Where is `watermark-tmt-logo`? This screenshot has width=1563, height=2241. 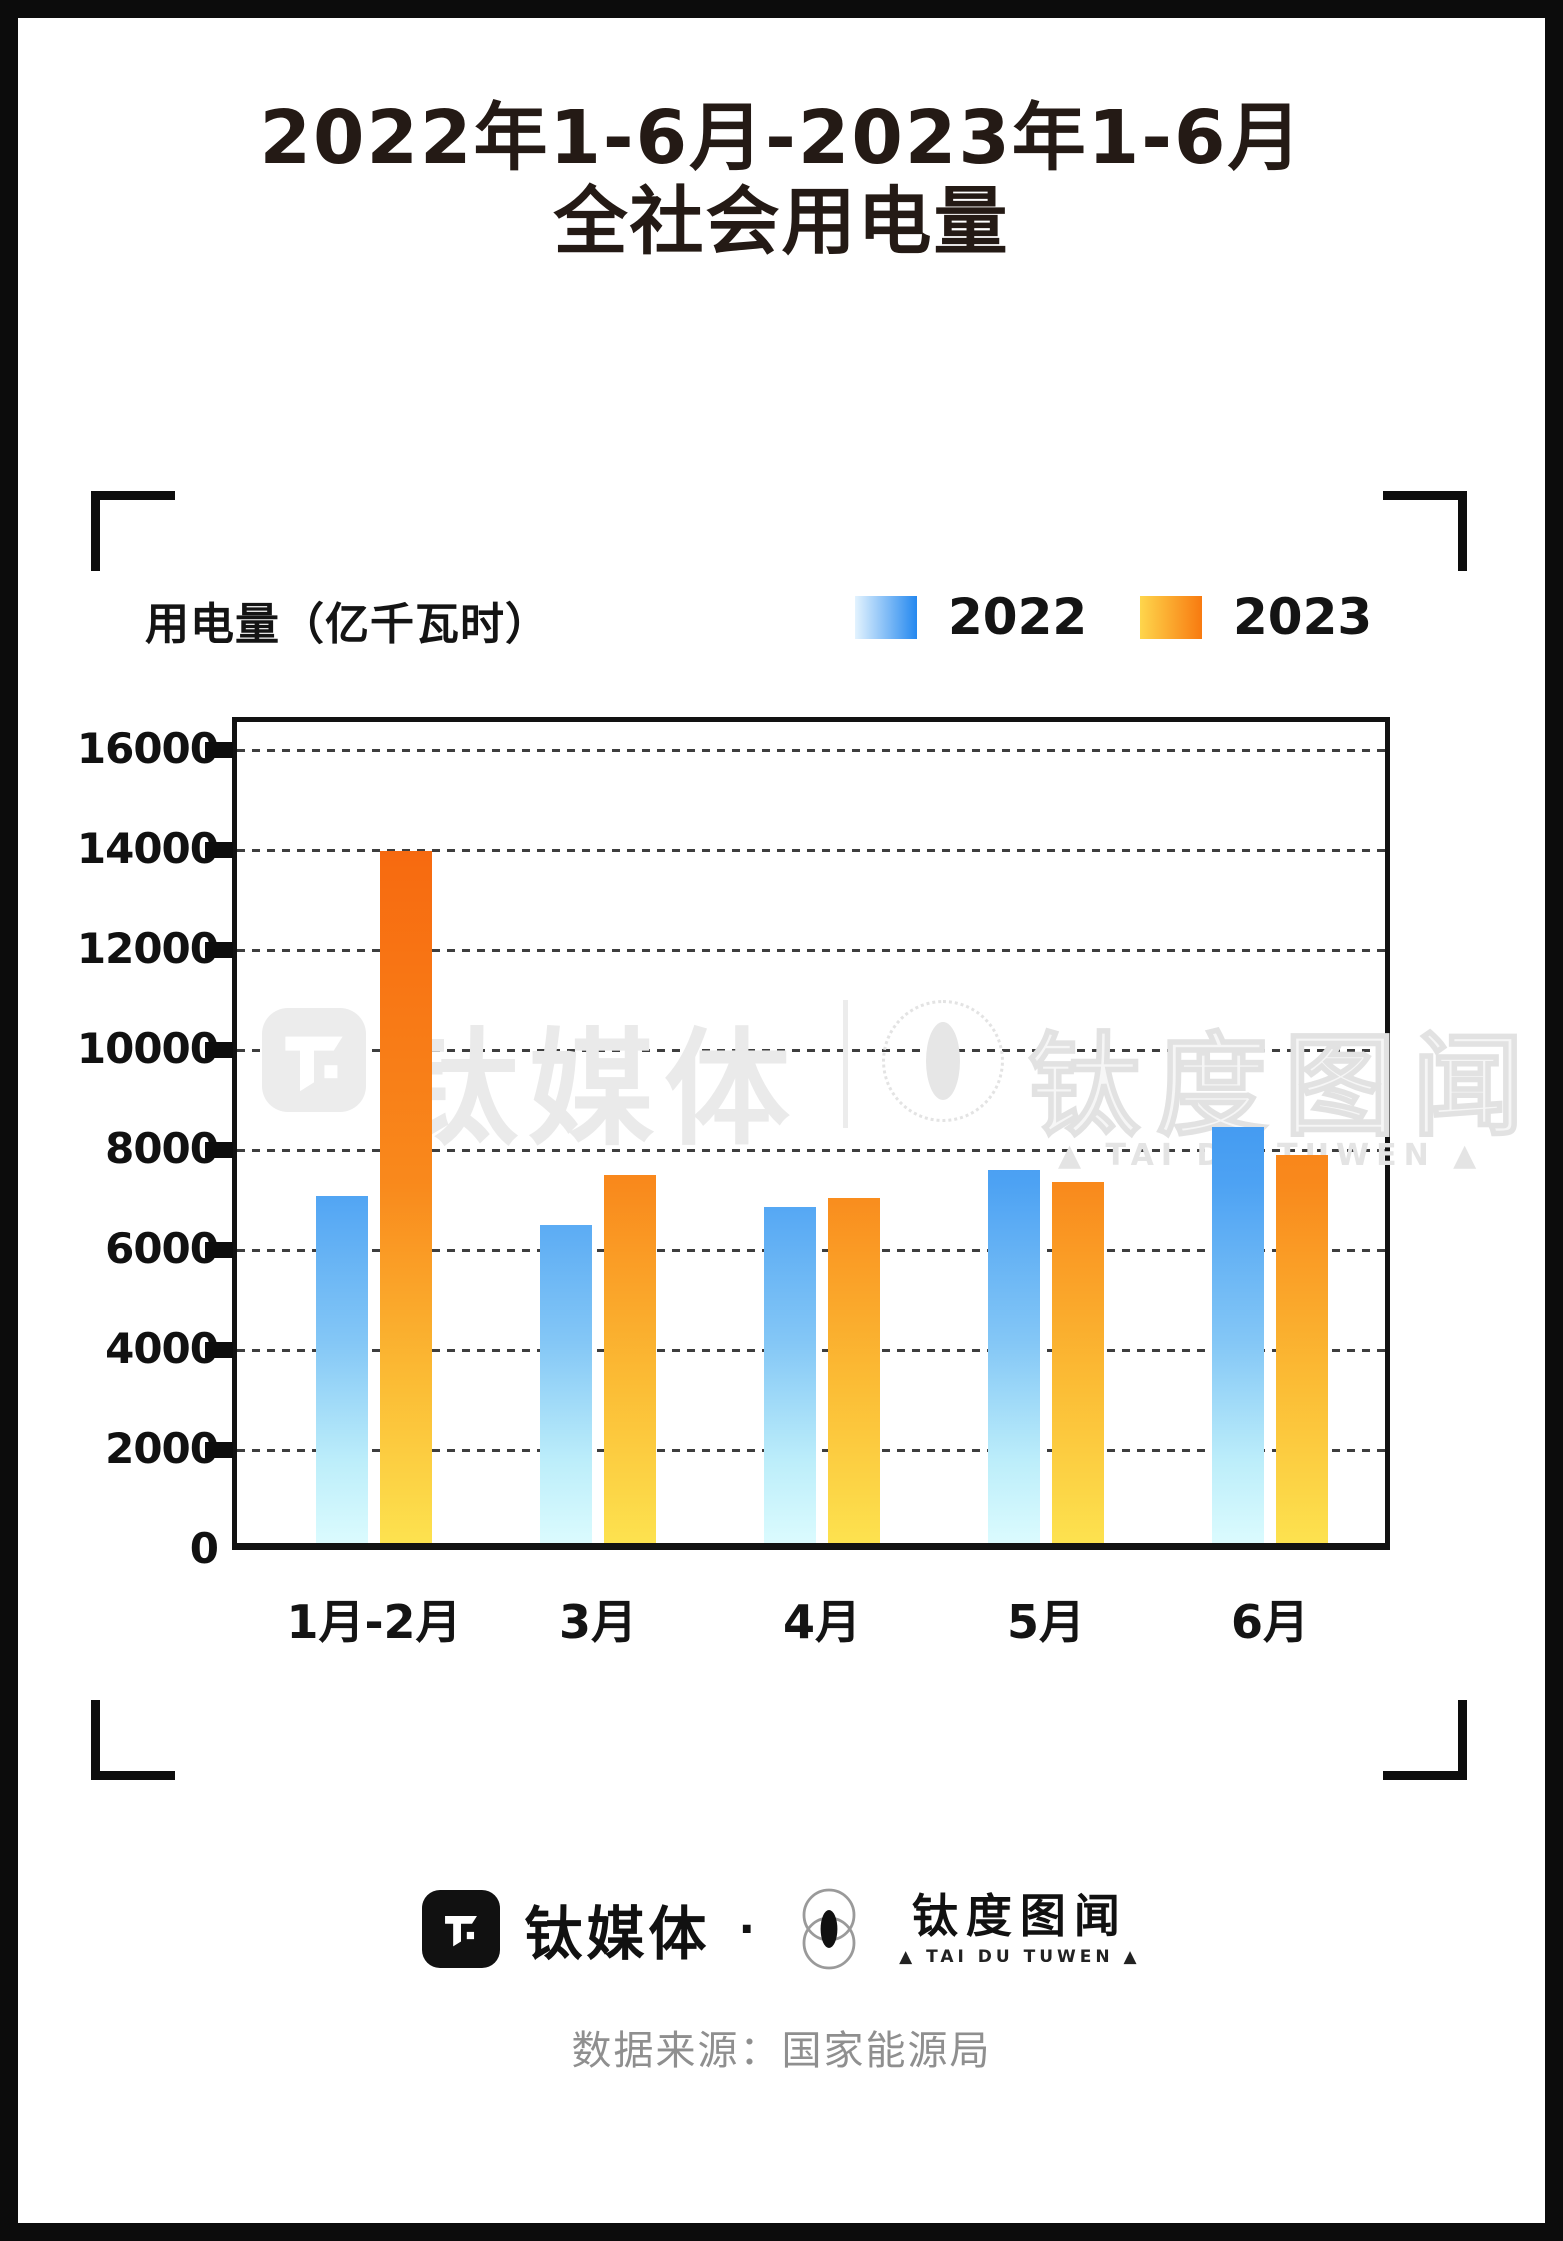 watermark-tmt-logo is located at coordinates (314, 1060).